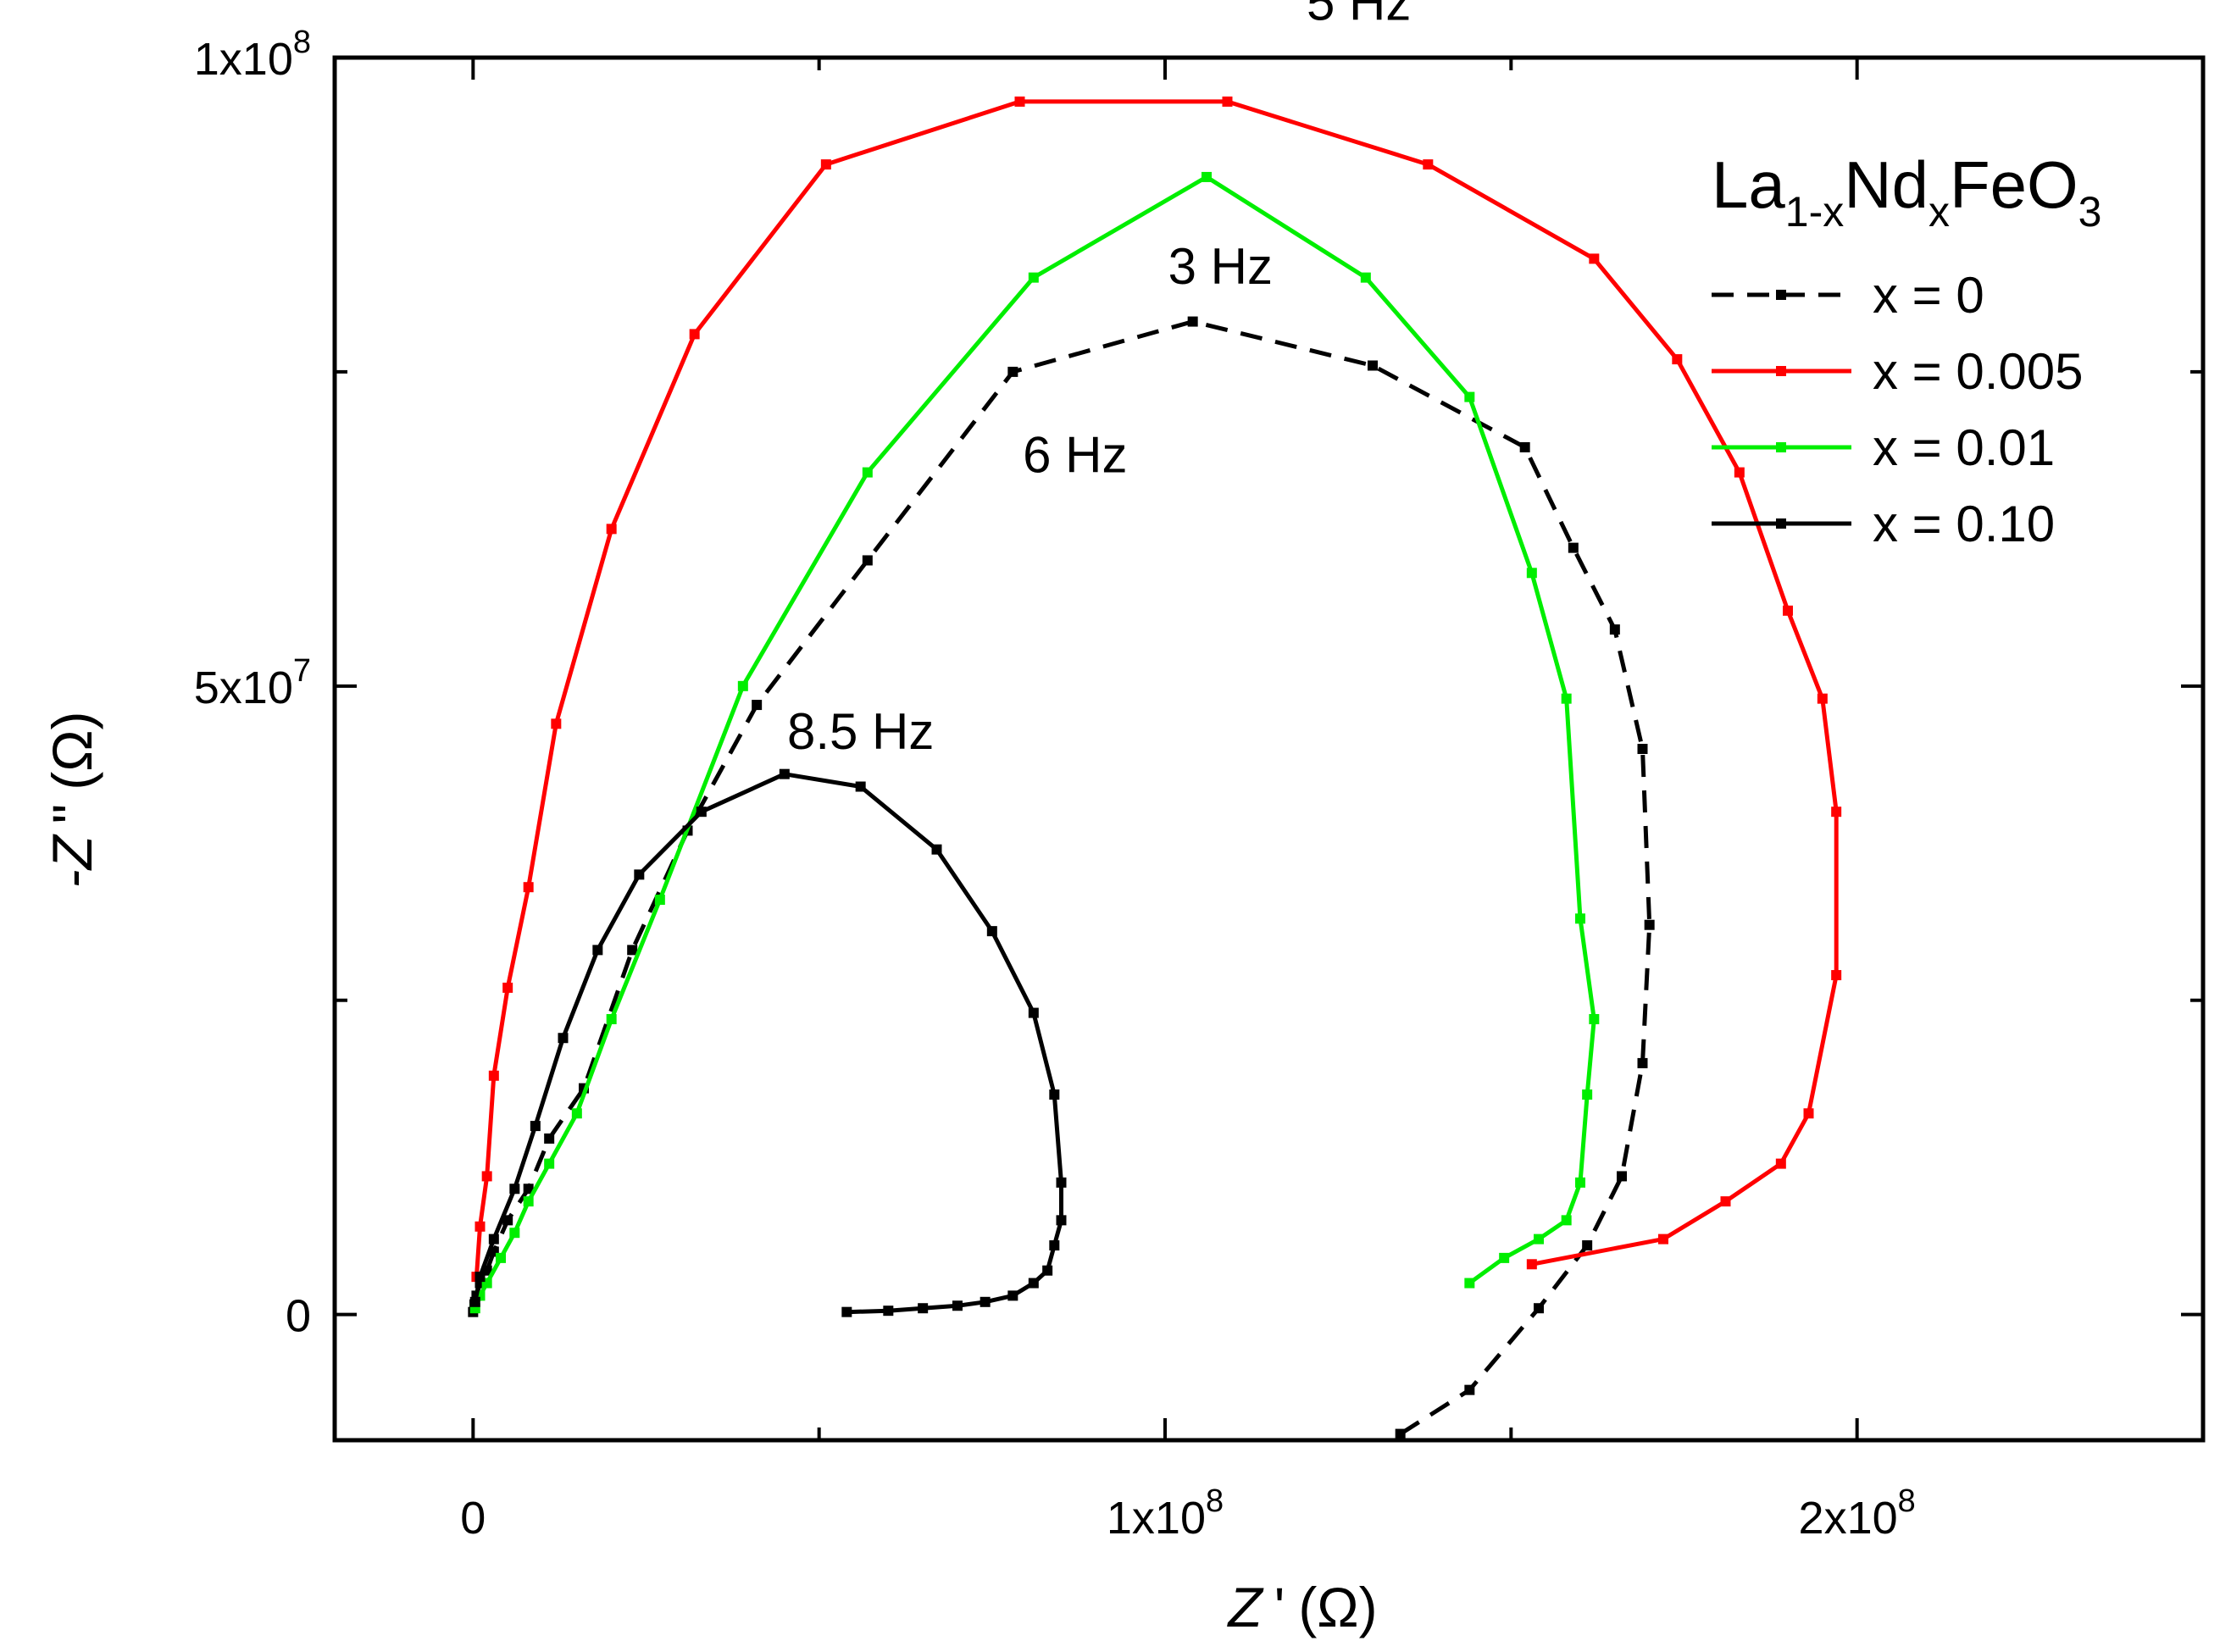 This screenshot has height=1652, width=2231. I want to click on y-tick-label: 0, so click(298, 1316).